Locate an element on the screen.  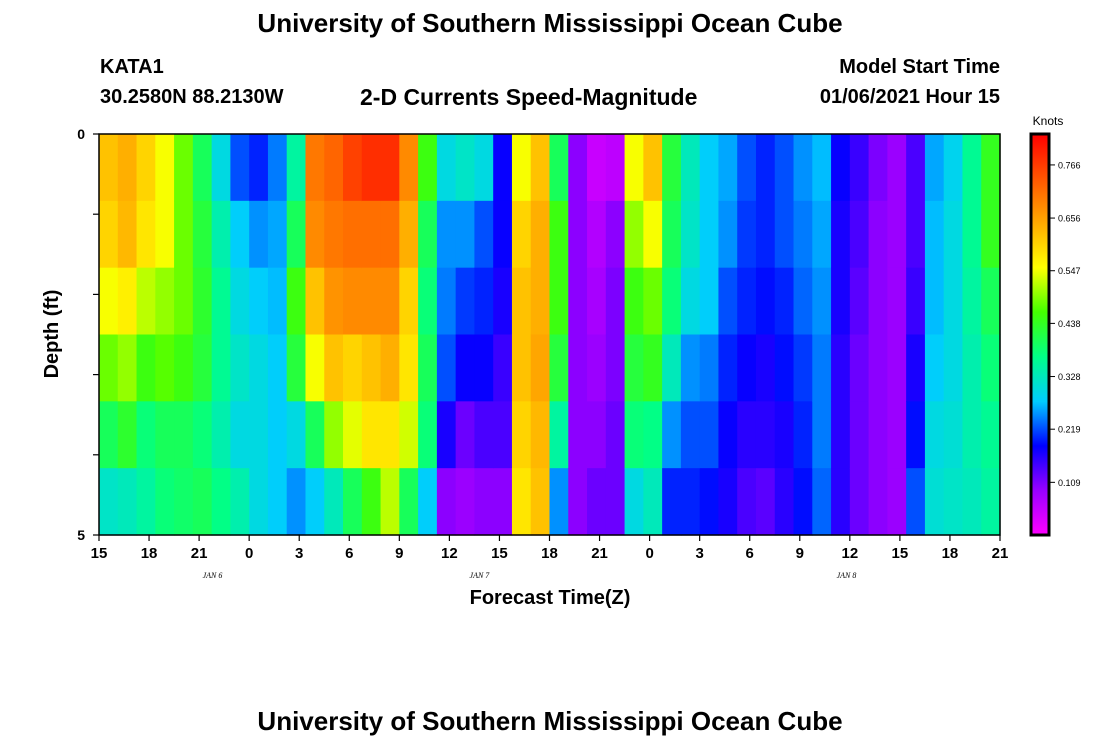
colorbar-tick-label: 0.328 is located at coordinates (1069, 377).